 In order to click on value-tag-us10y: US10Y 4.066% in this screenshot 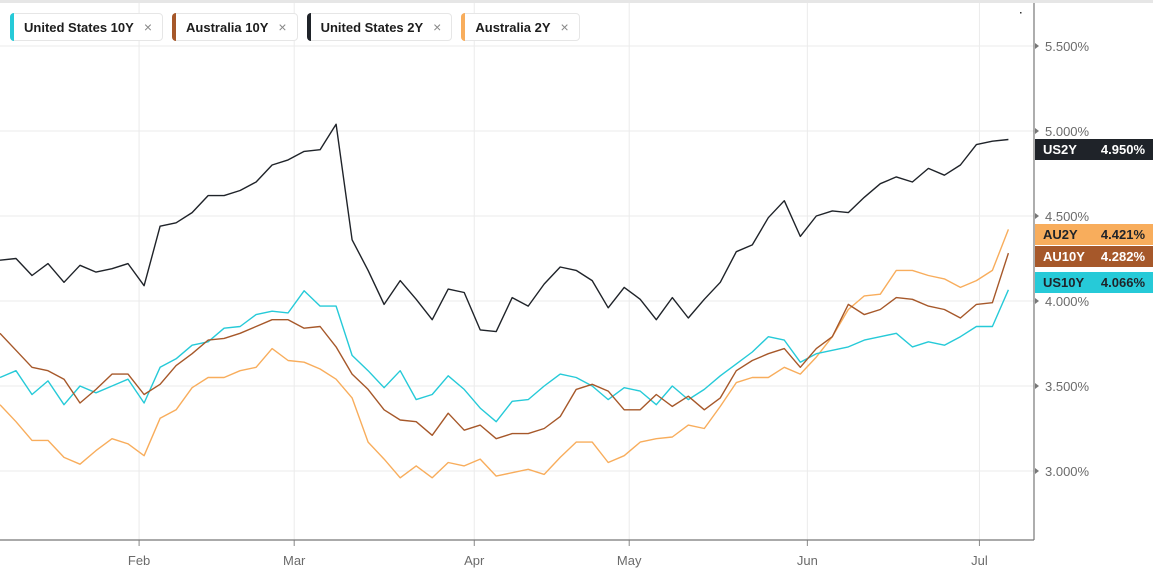, I will do `click(1094, 282)`.